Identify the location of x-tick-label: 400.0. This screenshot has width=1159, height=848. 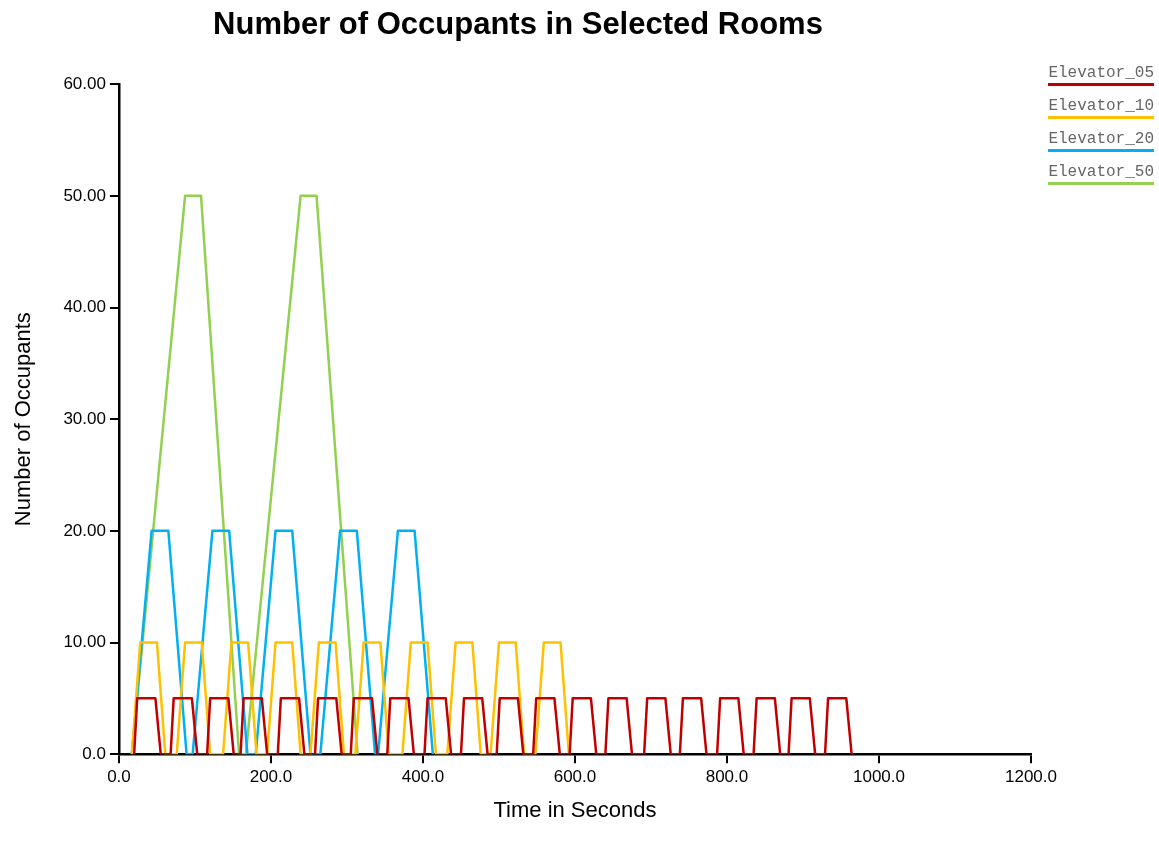
(423, 777).